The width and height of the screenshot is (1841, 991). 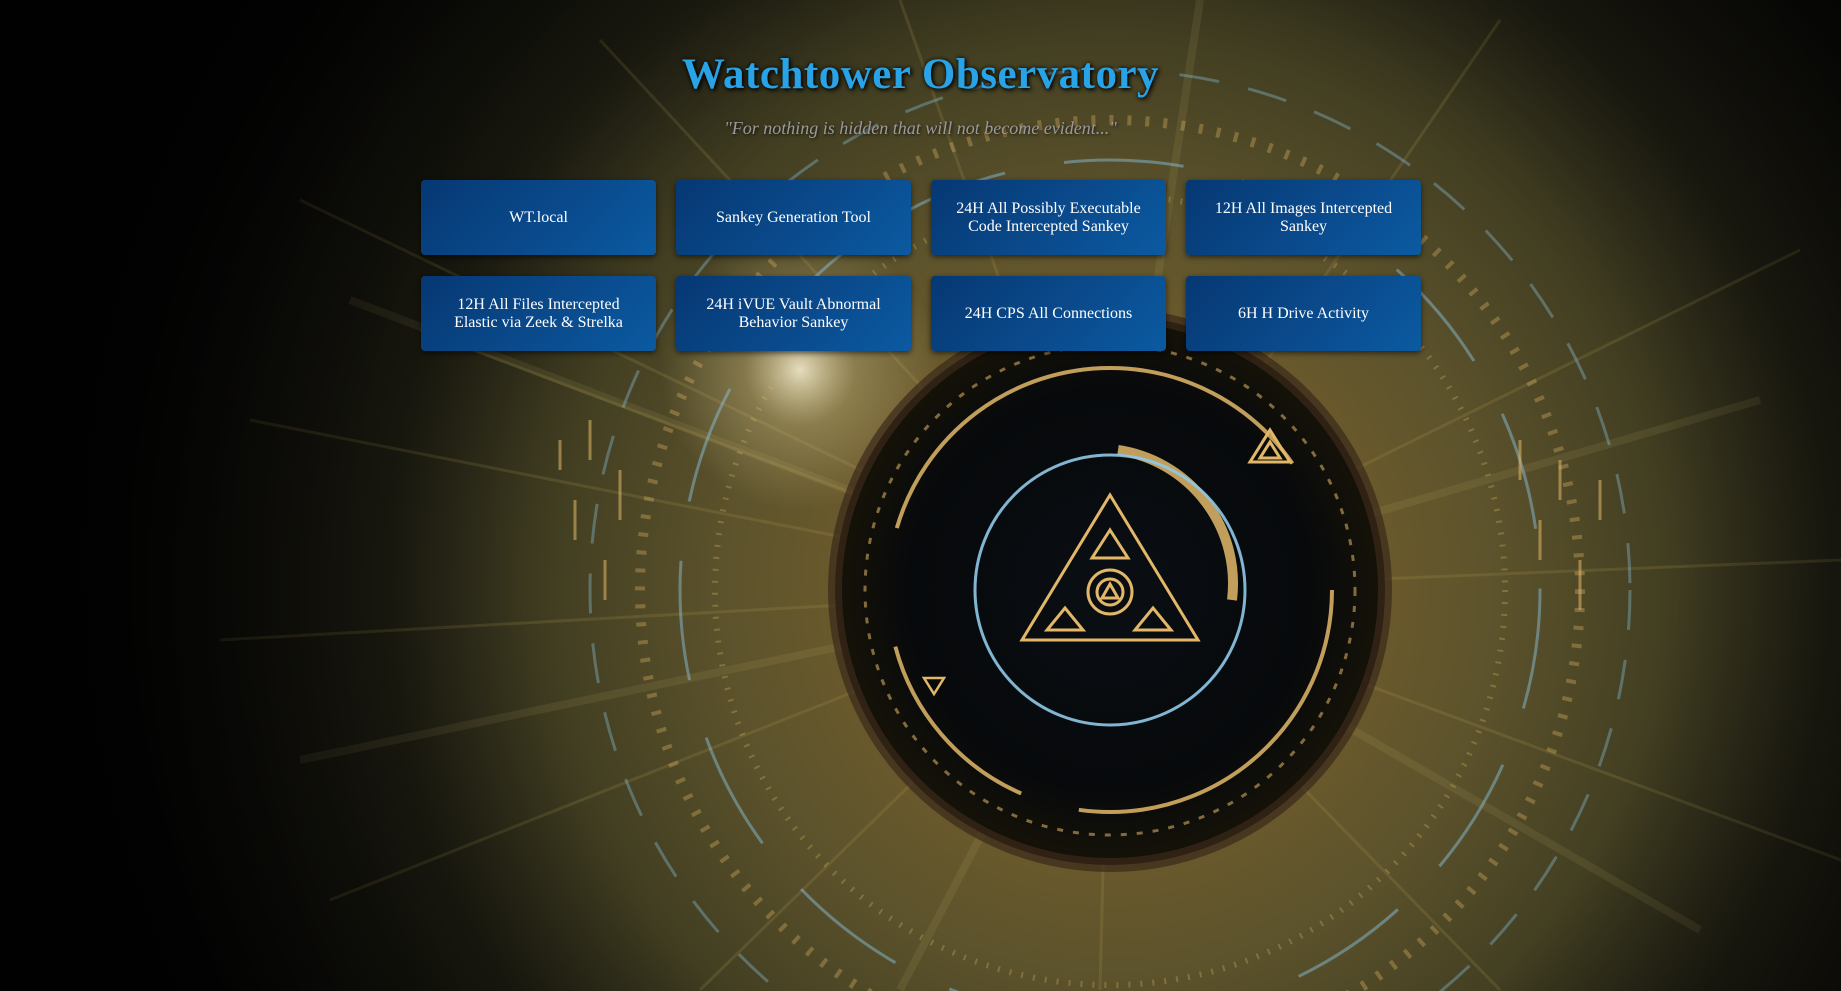 I want to click on link-button-sankey-generation-tool: Sankey Generation Tool, so click(x=793, y=217).